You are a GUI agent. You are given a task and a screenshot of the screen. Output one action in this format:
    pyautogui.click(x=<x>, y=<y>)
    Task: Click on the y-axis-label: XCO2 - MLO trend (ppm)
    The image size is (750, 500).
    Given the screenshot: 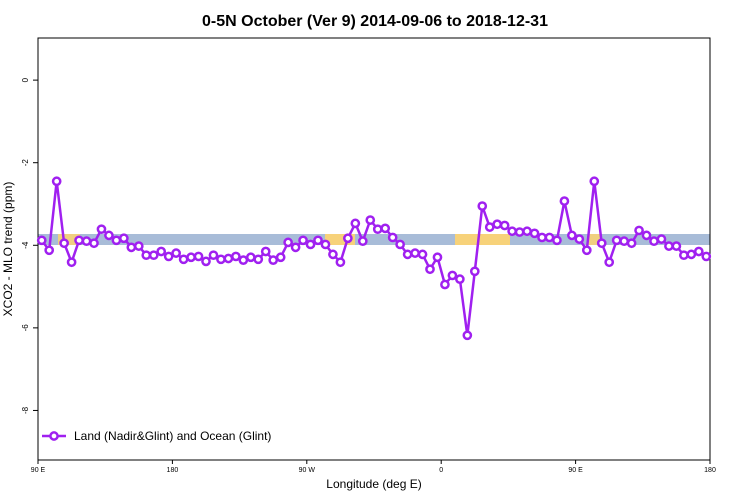 What is the action you would take?
    pyautogui.click(x=8, y=249)
    